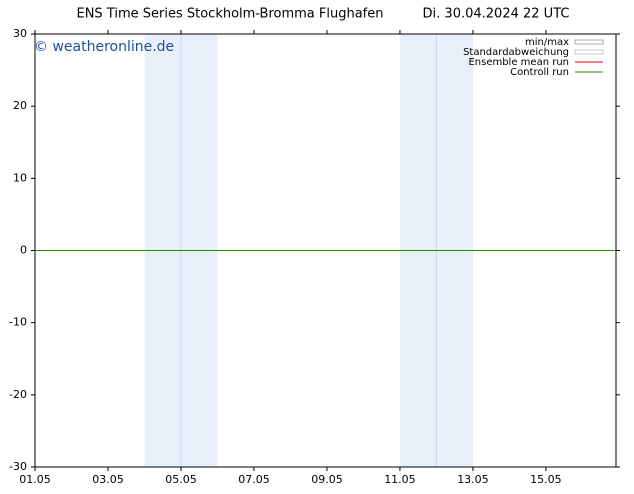 The height and width of the screenshot is (494, 634). I want to click on y-tick-label: -10, so click(18, 322).